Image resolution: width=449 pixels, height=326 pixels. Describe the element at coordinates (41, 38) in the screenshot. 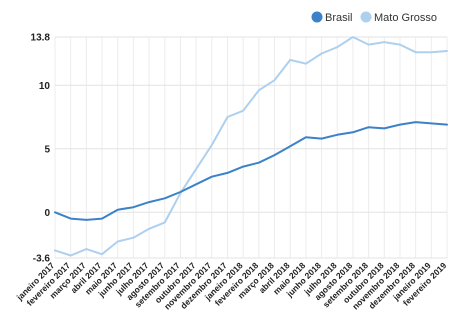

I see `y-tick-label: 13.8` at that location.